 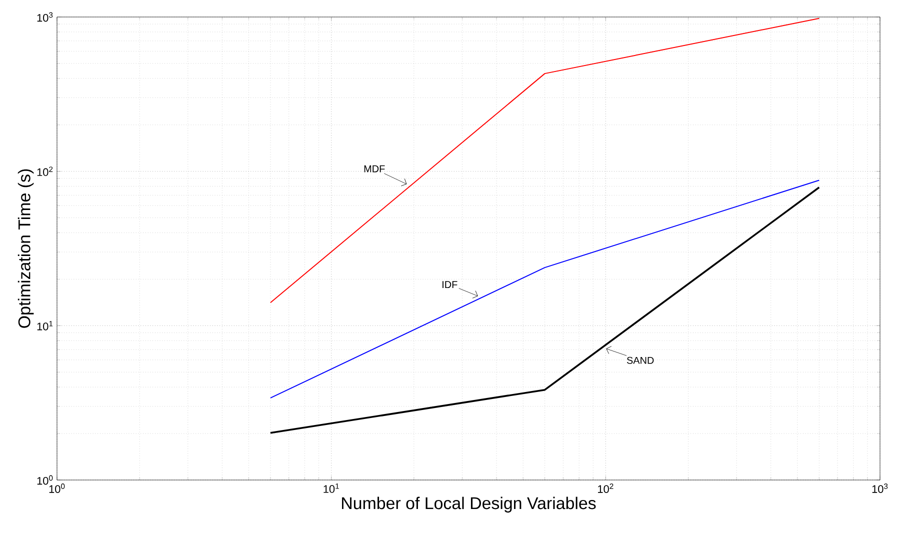 What do you see at coordinates (606, 488) in the screenshot?
I see `x-tick-label: 10$^{2}$` at bounding box center [606, 488].